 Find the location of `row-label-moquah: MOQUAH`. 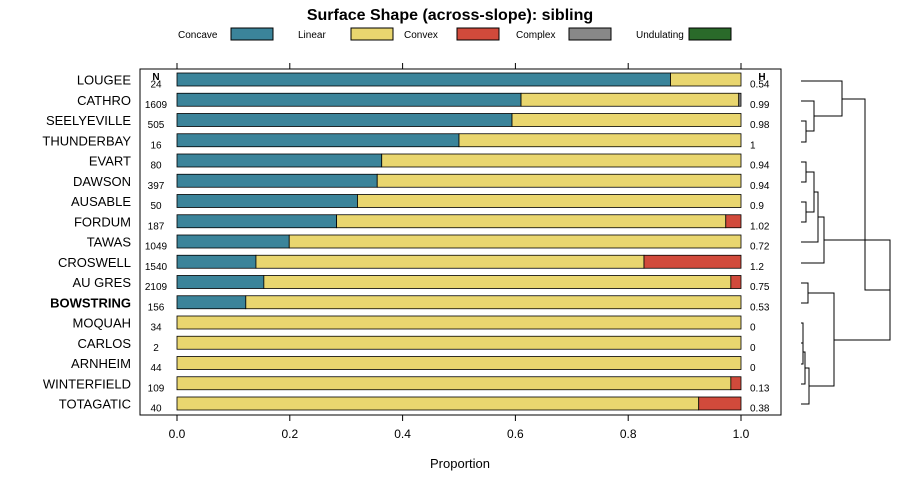

row-label-moquah: MOQUAH is located at coordinates (102, 323).